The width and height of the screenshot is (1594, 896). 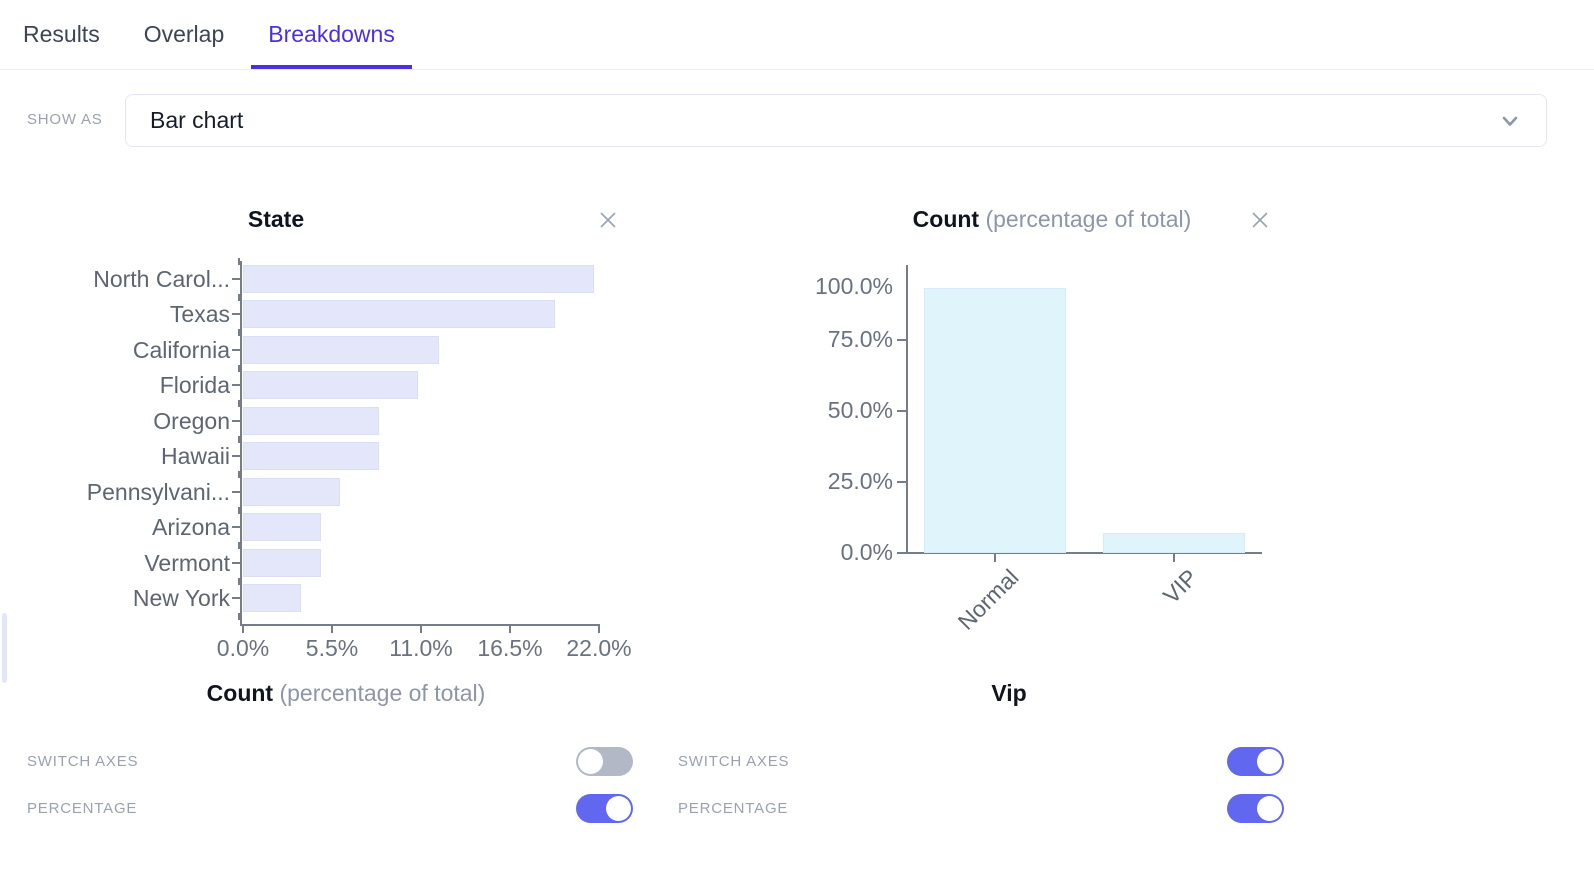 What do you see at coordinates (191, 420) in the screenshot?
I see `category-label-oregon: Oregon` at bounding box center [191, 420].